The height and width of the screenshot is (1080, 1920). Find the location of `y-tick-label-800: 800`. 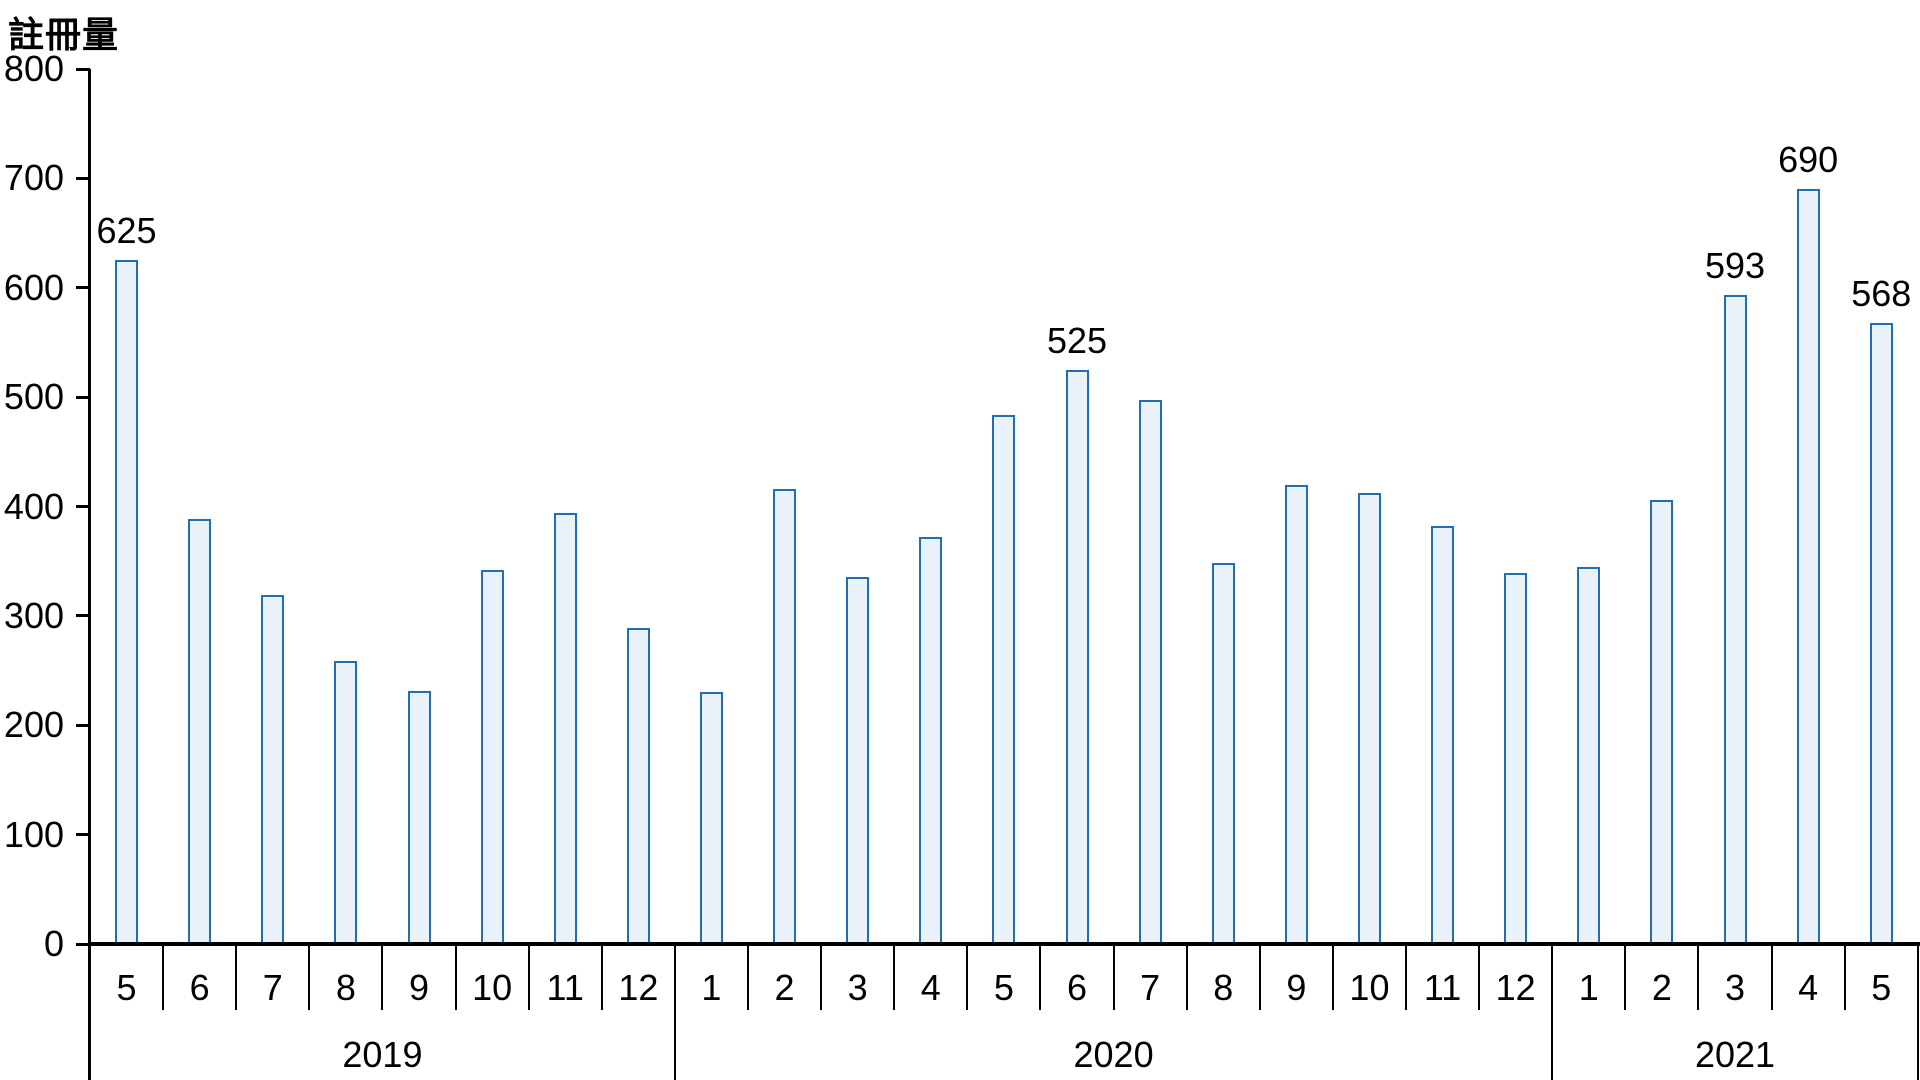

y-tick-label-800: 800 is located at coordinates (33, 68).